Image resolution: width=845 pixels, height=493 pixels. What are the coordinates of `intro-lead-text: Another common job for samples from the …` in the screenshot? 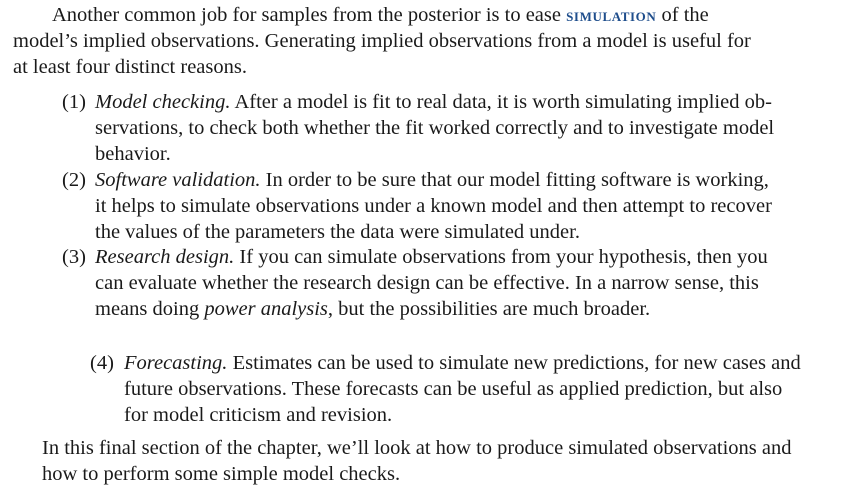 It's located at (309, 15).